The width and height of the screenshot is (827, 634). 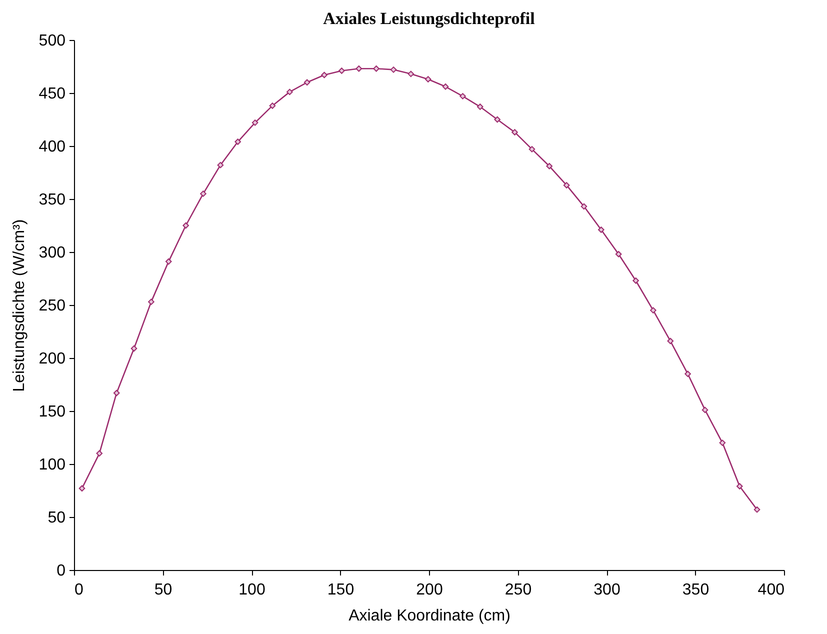 What do you see at coordinates (52, 200) in the screenshot?
I see `y-tick-label: 350` at bounding box center [52, 200].